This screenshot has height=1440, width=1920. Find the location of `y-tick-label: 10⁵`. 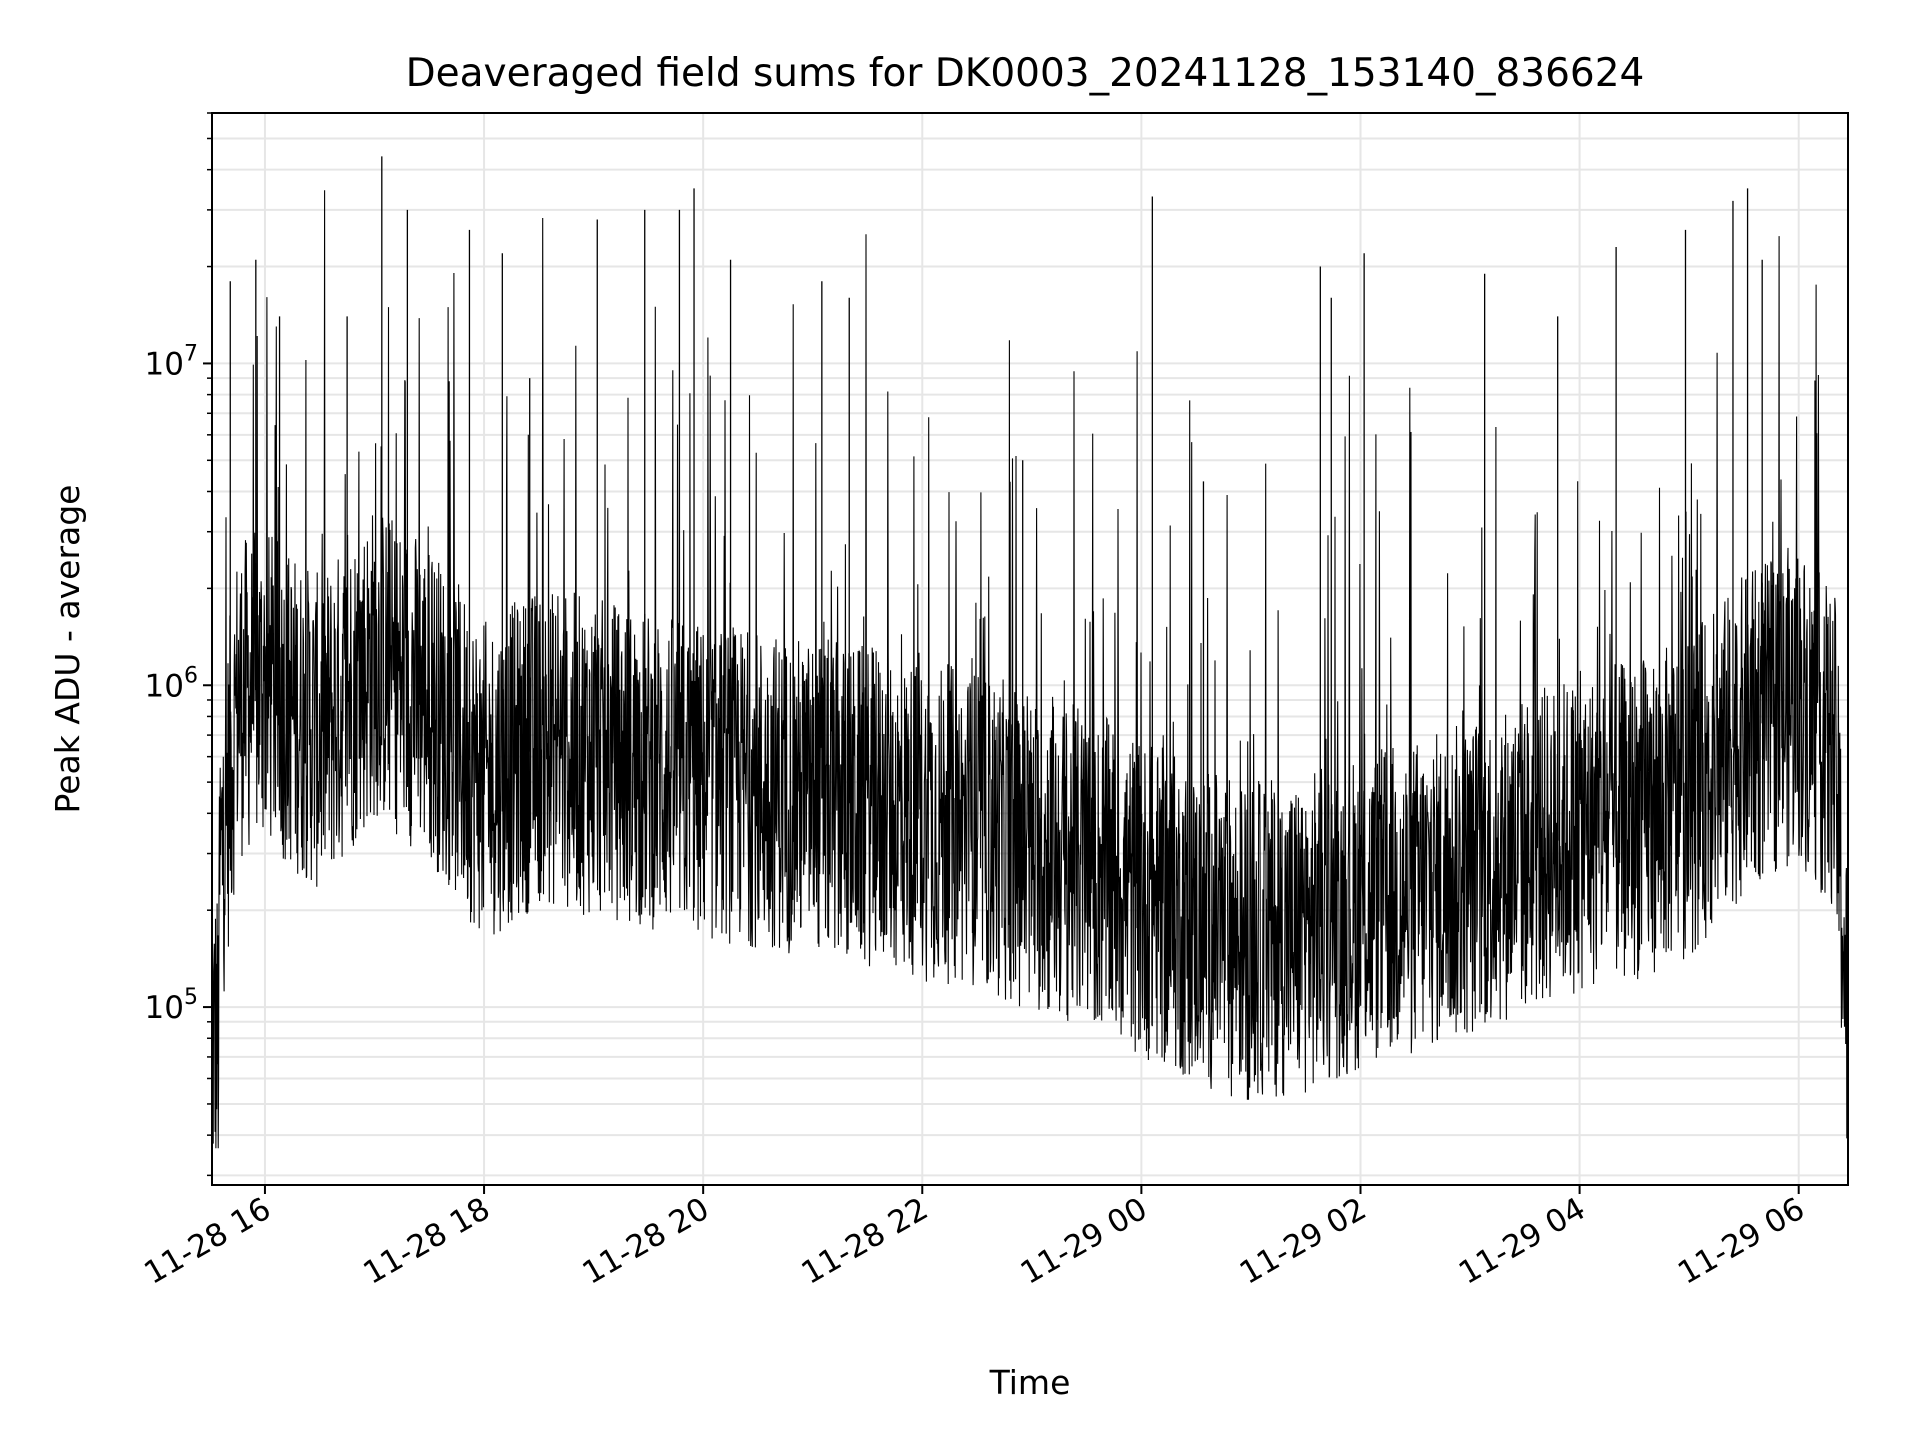

y-tick-label: 10⁵ is located at coordinates (171, 1005).